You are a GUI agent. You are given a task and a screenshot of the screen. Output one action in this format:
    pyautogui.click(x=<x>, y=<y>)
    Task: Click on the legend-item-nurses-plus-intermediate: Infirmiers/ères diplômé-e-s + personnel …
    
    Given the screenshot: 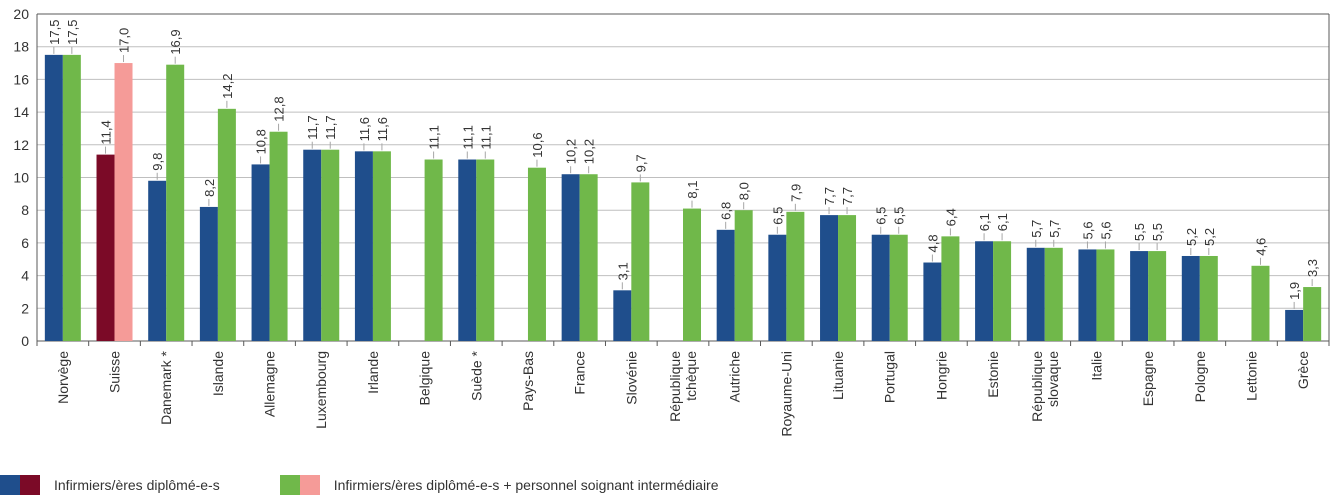 What is the action you would take?
    pyautogui.click(x=499, y=485)
    